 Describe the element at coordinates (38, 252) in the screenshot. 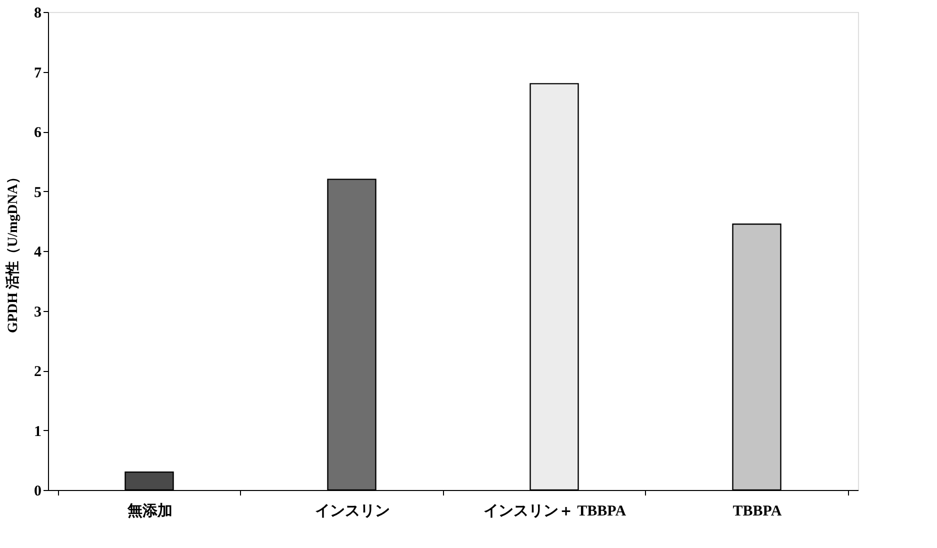

I see `y-tick-label: 4` at that location.